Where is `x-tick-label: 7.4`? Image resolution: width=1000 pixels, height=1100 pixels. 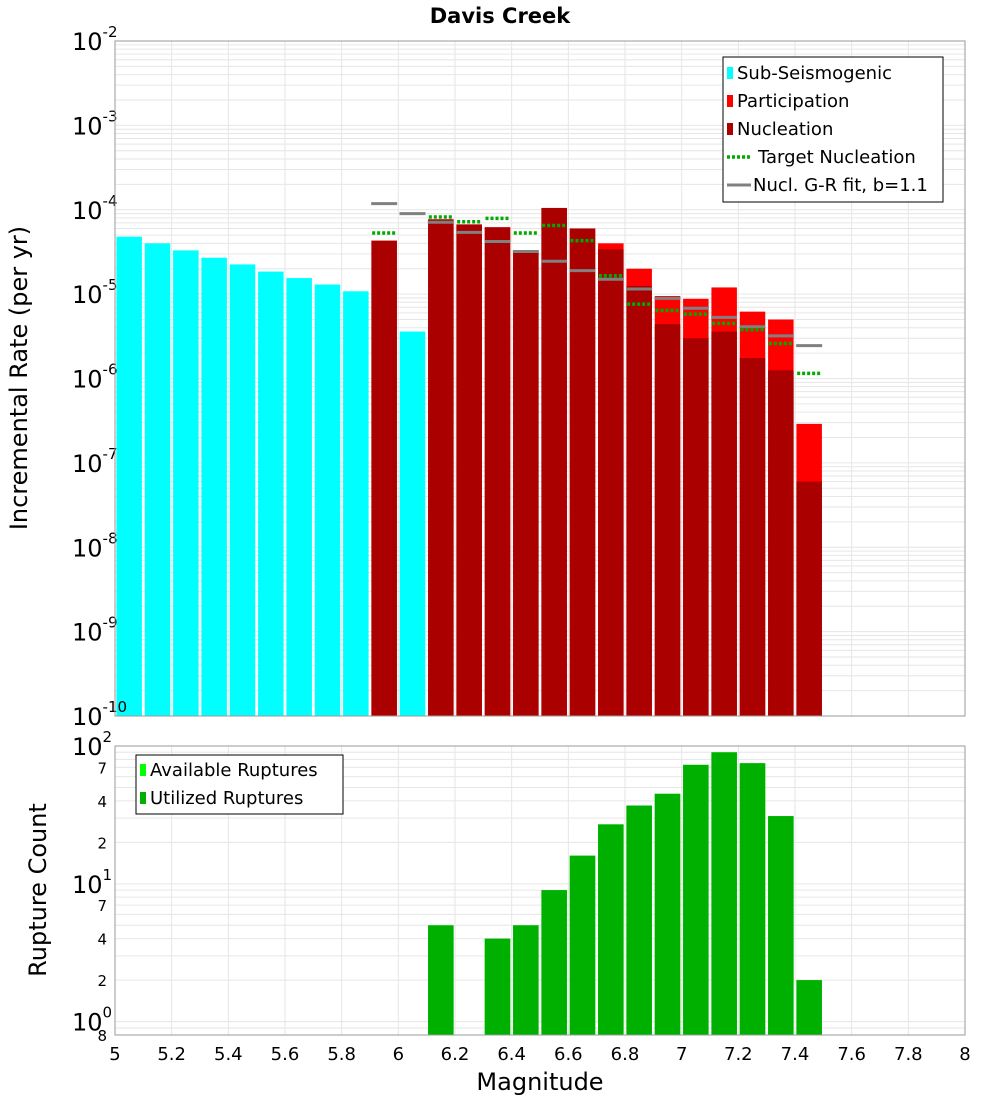 x-tick-label: 7.4 is located at coordinates (795, 1054).